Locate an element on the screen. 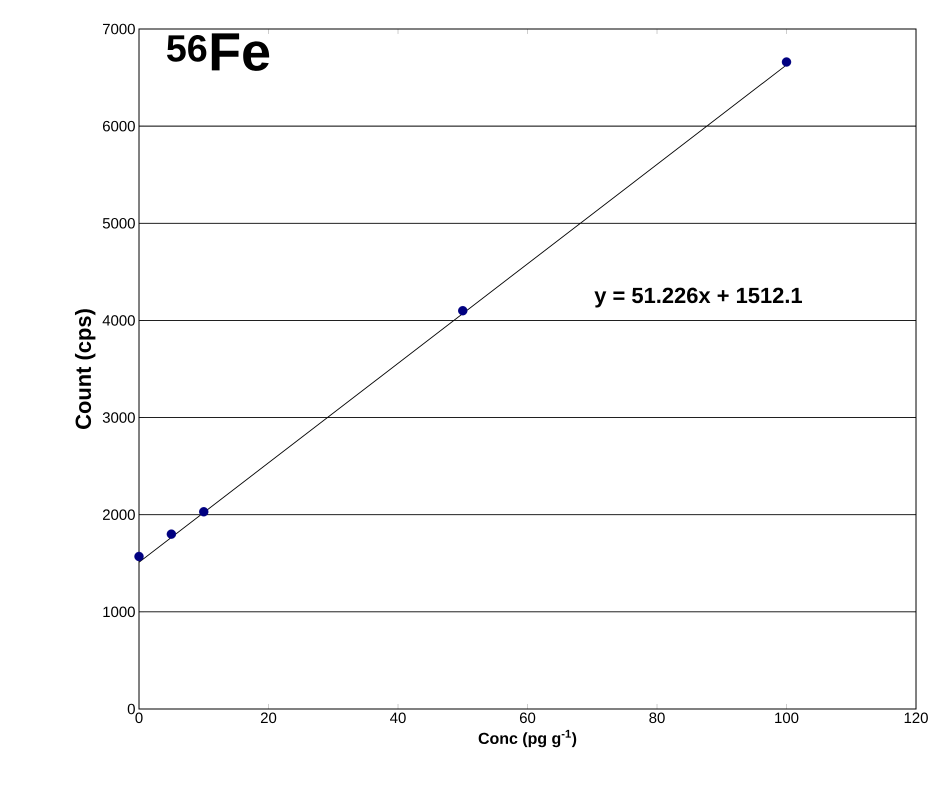 The image size is (935, 806). x-tick-label: 0 is located at coordinates (139, 718).